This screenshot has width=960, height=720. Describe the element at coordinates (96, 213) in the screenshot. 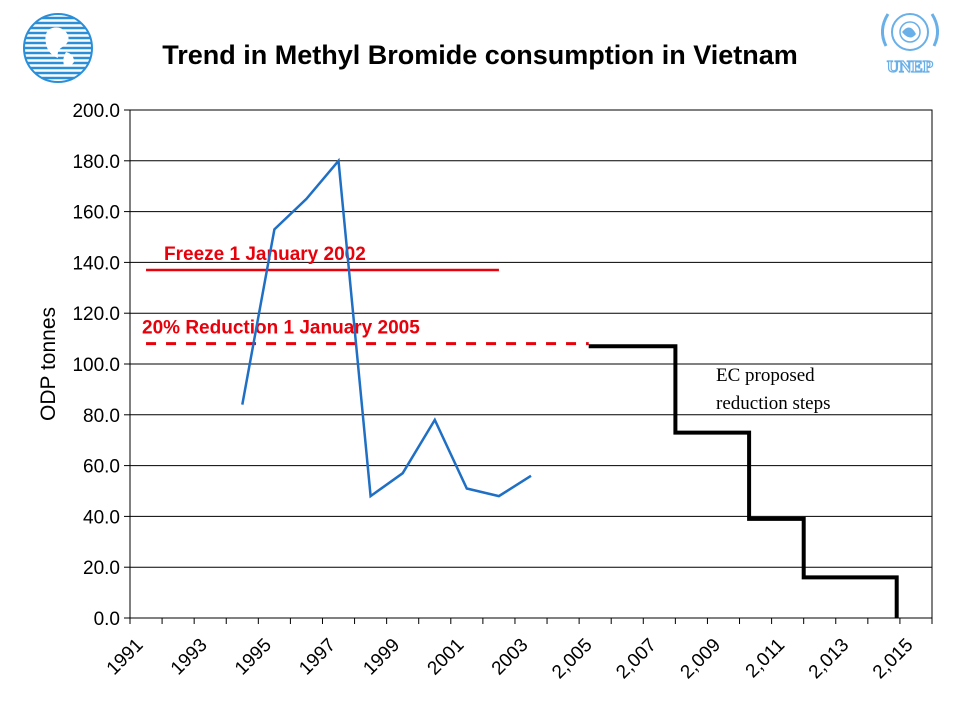

I see `y-tick-label: 160.0` at that location.